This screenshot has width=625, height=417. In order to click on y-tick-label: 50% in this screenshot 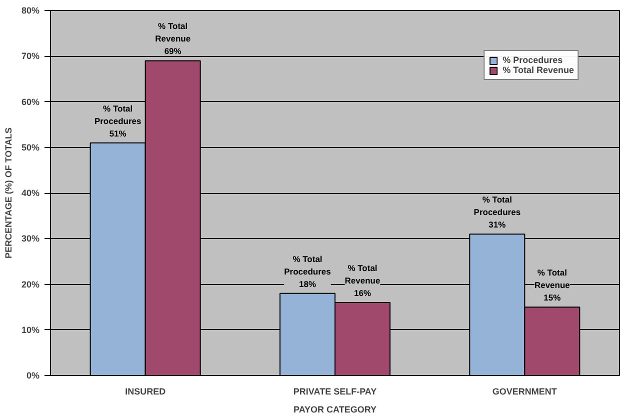, I will do `click(30, 147)`.